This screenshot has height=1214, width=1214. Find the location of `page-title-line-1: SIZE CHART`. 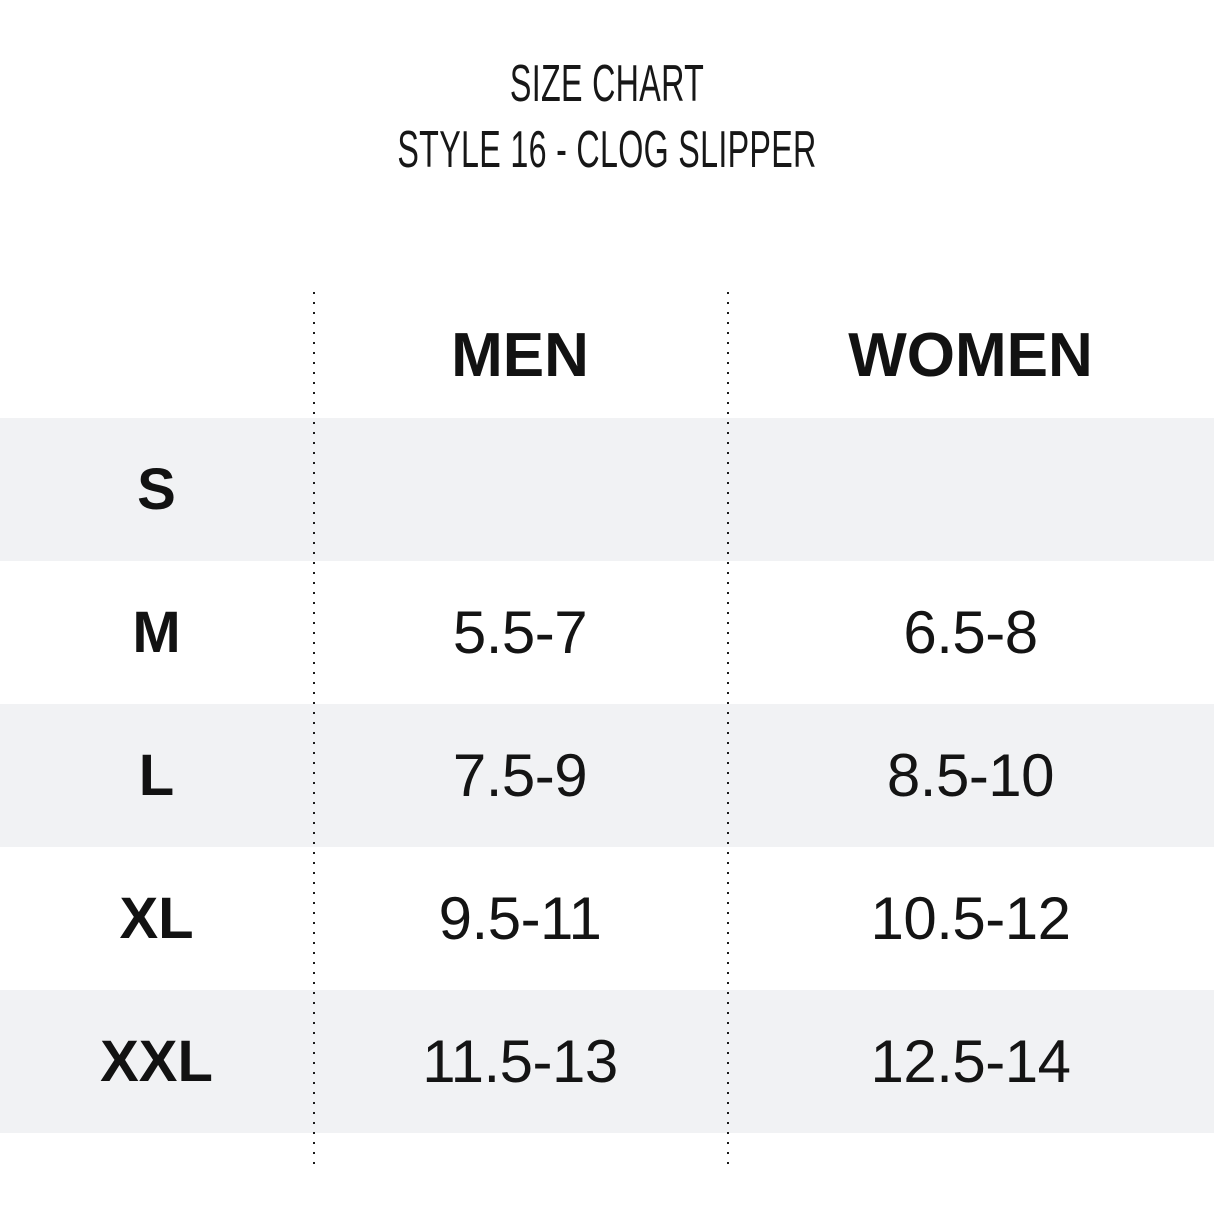

page-title-line-1: SIZE CHART is located at coordinates (607, 84).